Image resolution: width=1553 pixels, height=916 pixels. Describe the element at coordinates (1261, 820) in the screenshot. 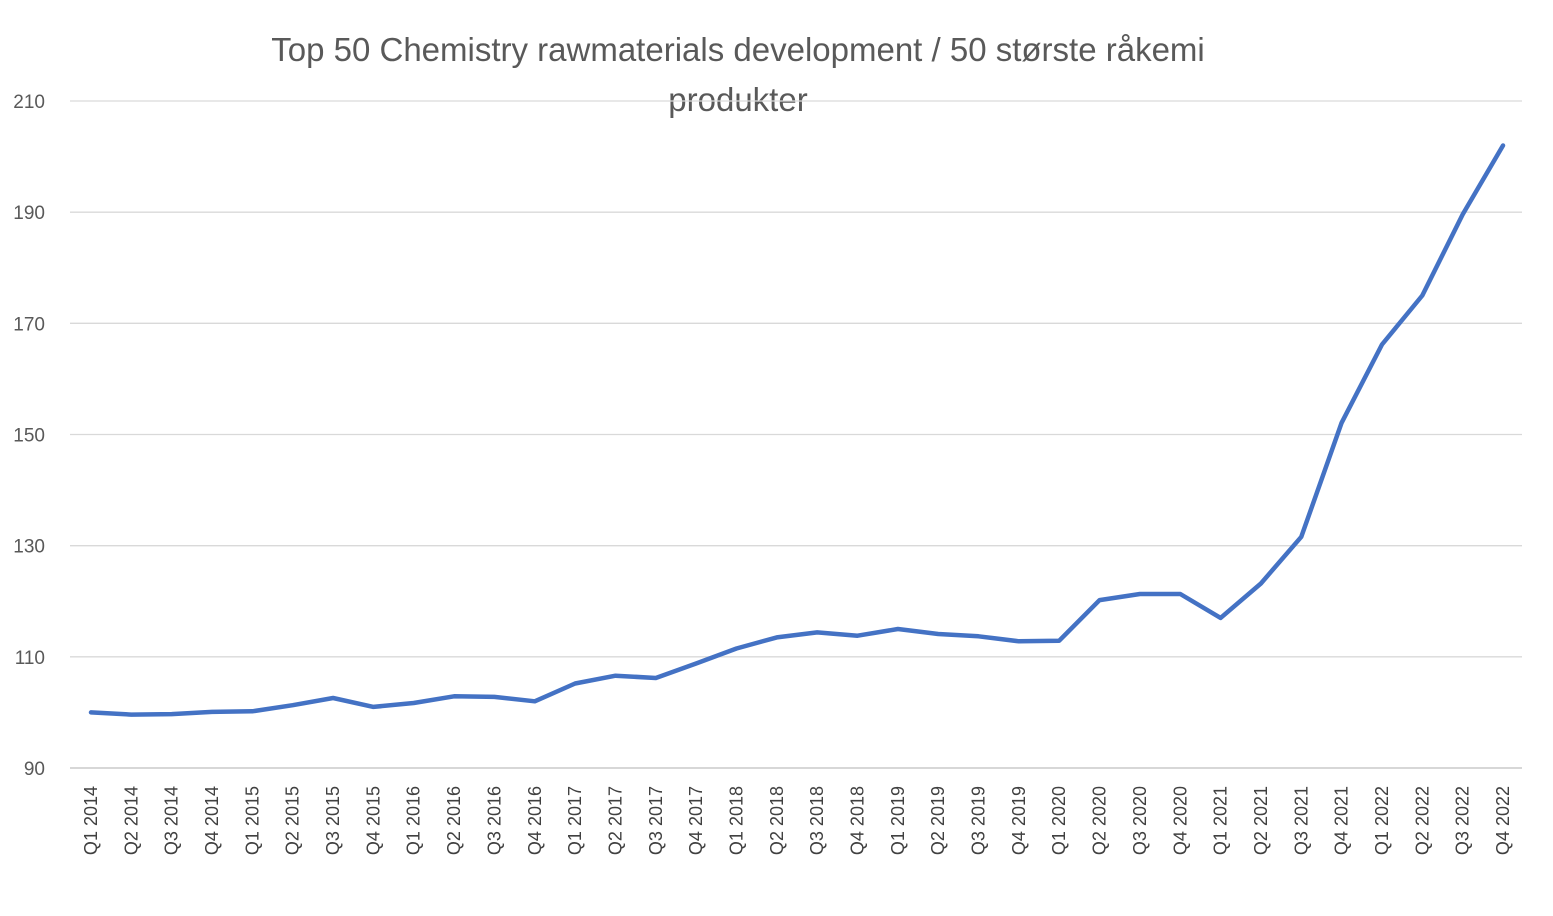

I see `x-tick-label: Q2 2021` at that location.